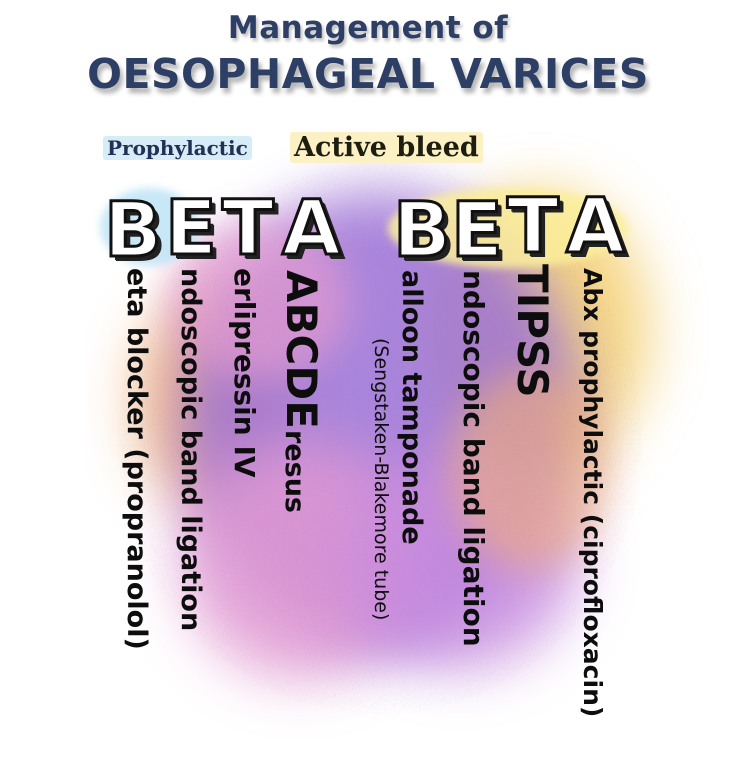 The image size is (736, 758). What do you see at coordinates (532, 331) in the screenshot?
I see `item-tipss: TIPSS` at bounding box center [532, 331].